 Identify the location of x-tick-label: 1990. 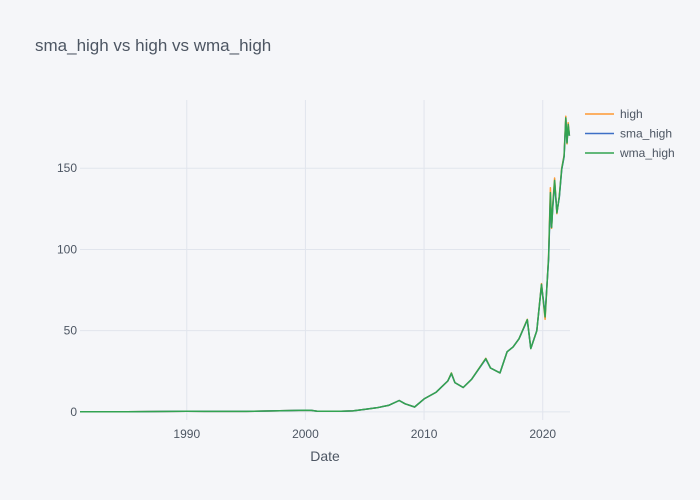
(186, 434).